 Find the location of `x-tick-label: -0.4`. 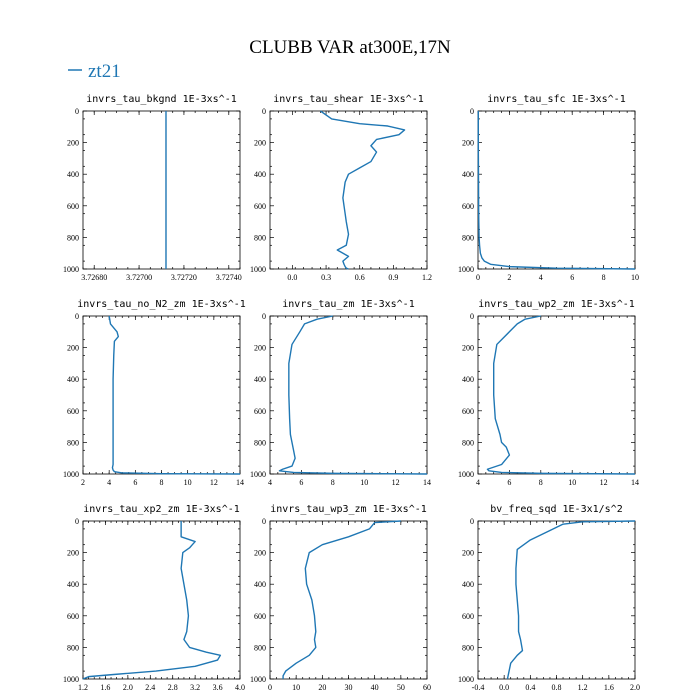

x-tick-label: -0.4 is located at coordinates (478, 687).